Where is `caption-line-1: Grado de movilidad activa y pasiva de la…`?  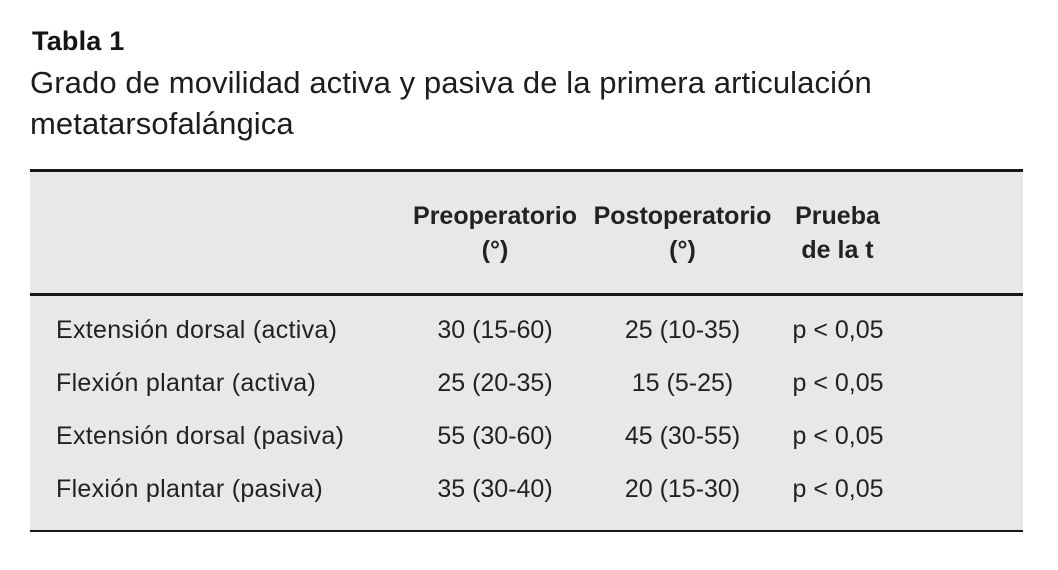
caption-line-1: Grado de movilidad activa y pasiva de la… is located at coordinates (451, 82).